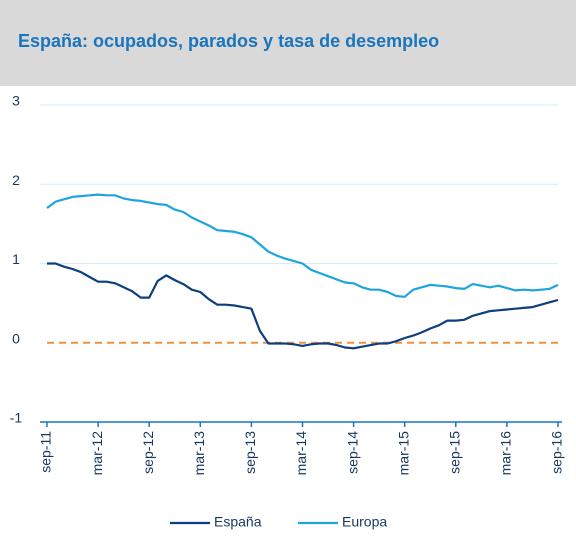 The image size is (576, 537). What do you see at coordinates (352, 452) in the screenshot?
I see `x-tick-label: sep-14` at bounding box center [352, 452].